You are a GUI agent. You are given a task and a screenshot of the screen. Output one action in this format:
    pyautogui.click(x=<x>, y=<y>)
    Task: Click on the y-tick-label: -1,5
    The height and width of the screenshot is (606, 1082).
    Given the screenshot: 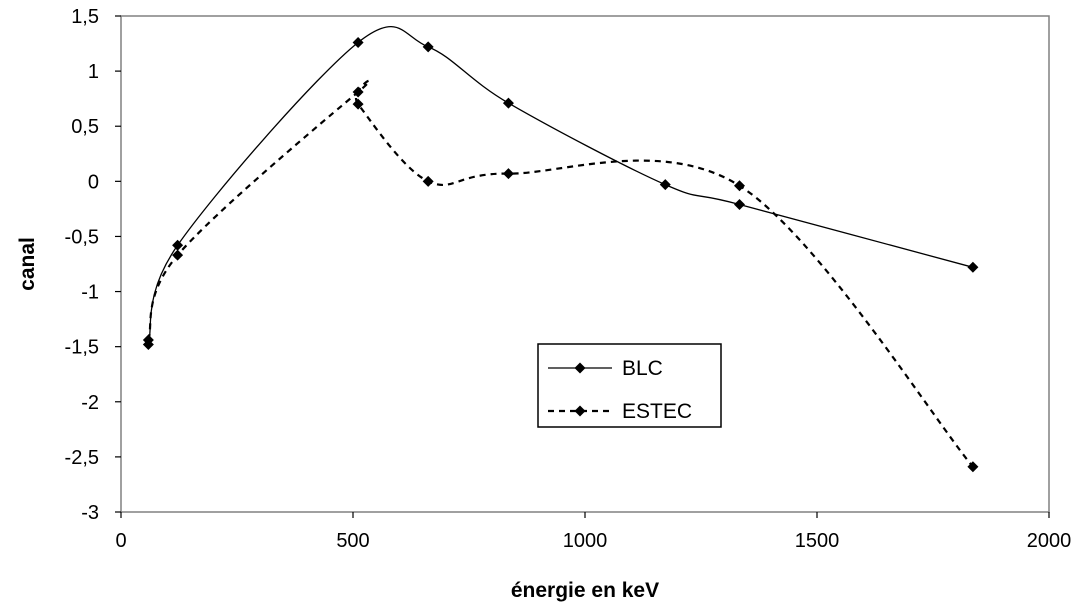 What is the action you would take?
    pyautogui.click(x=82, y=348)
    